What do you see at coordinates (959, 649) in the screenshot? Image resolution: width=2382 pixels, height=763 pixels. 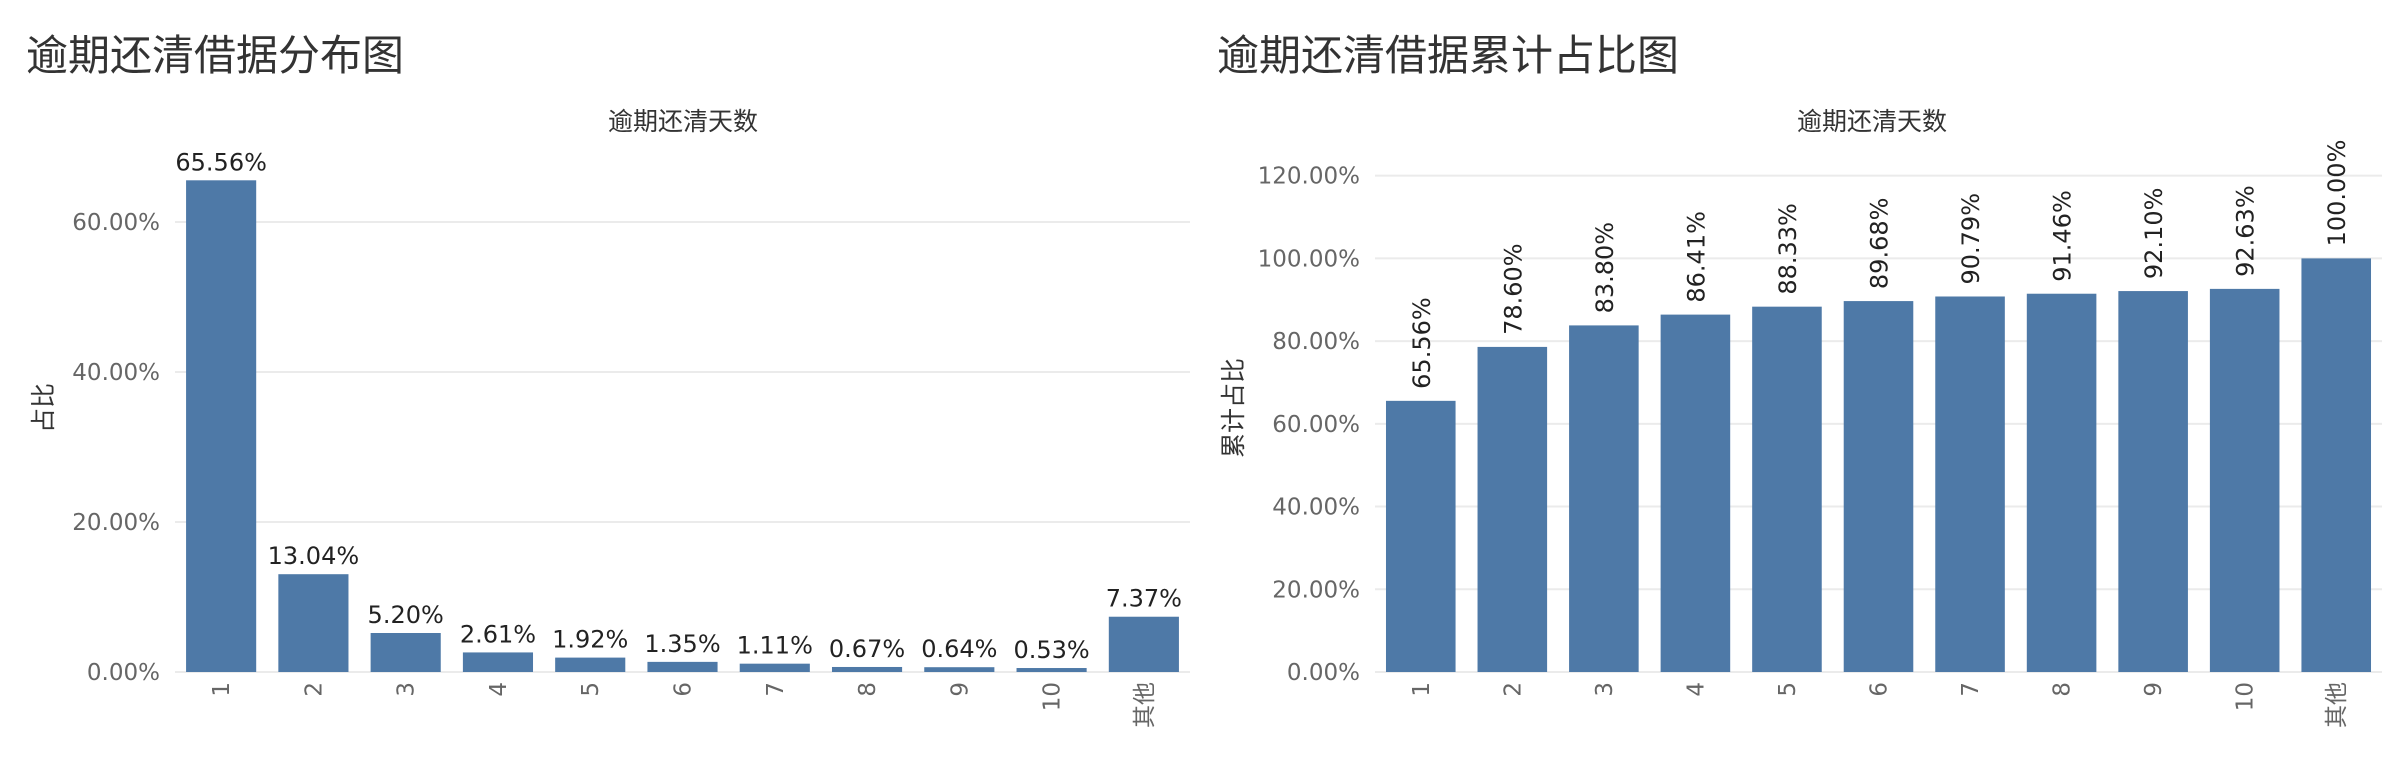 I see `data-label: 0.64%` at bounding box center [959, 649].